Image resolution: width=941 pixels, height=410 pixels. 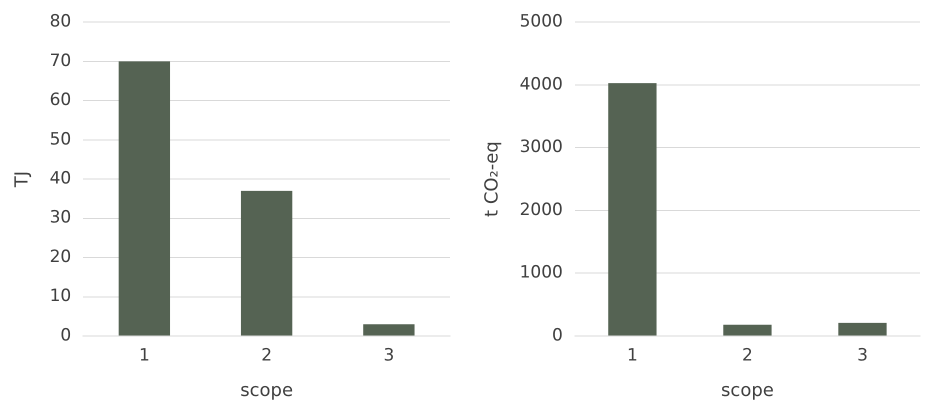 I want to click on y-axis-title: TJ, so click(x=21, y=179).